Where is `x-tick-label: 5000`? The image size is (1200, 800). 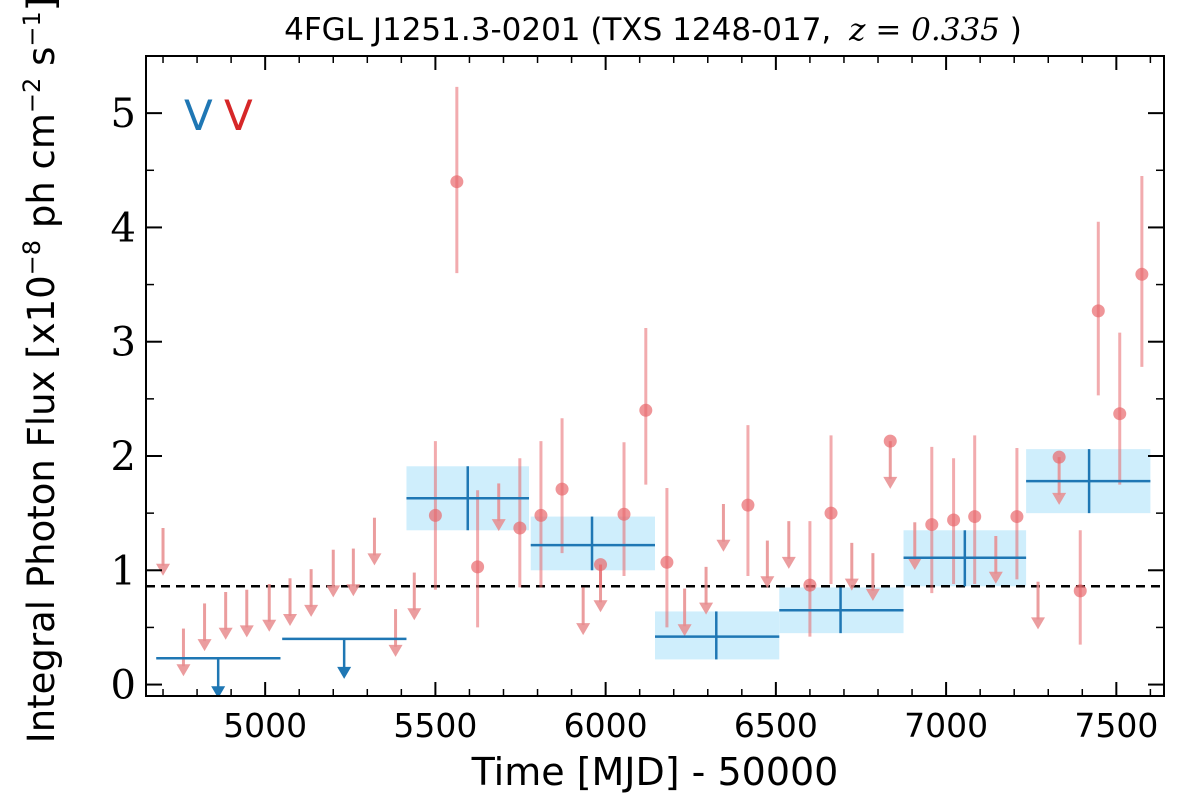 x-tick-label: 5000 is located at coordinates (265, 725).